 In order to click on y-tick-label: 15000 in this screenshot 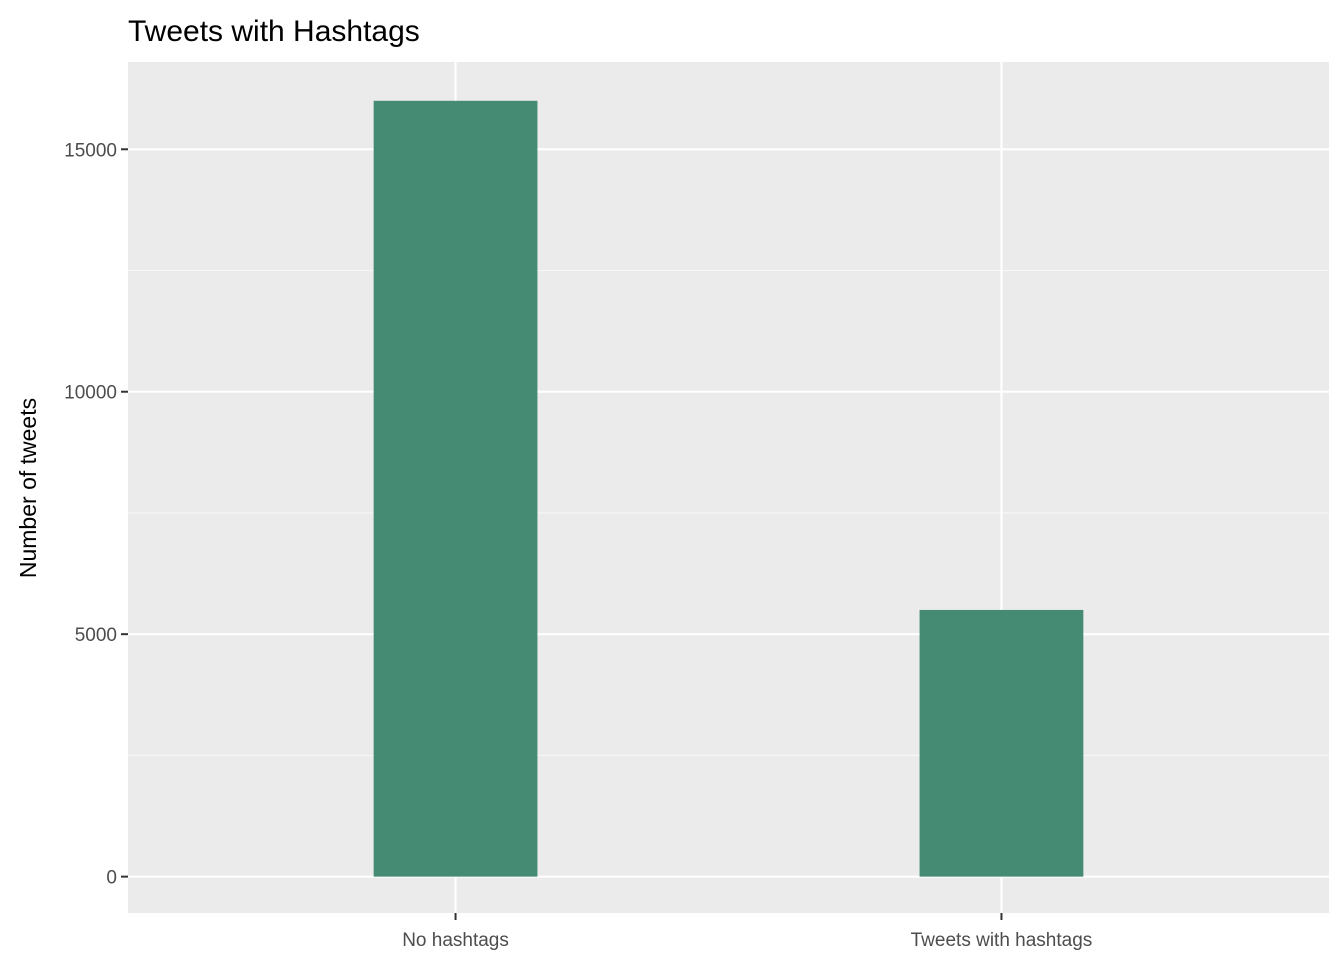, I will do `click(90, 150)`.